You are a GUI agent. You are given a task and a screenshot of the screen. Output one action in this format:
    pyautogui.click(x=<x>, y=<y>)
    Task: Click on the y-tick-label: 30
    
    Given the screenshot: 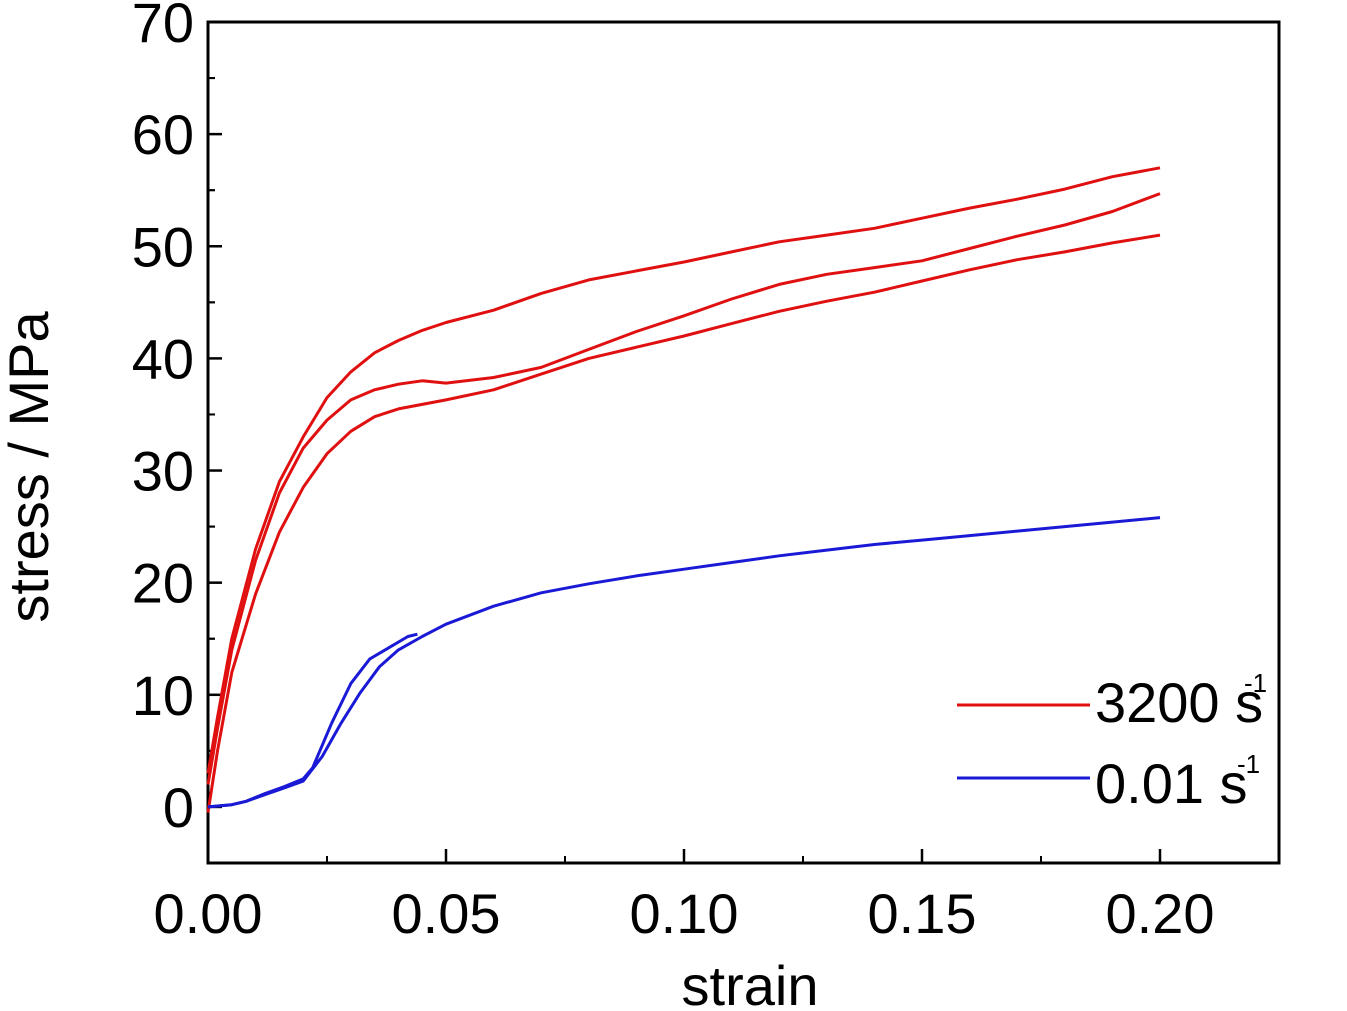 What is the action you would take?
    pyautogui.click(x=163, y=471)
    